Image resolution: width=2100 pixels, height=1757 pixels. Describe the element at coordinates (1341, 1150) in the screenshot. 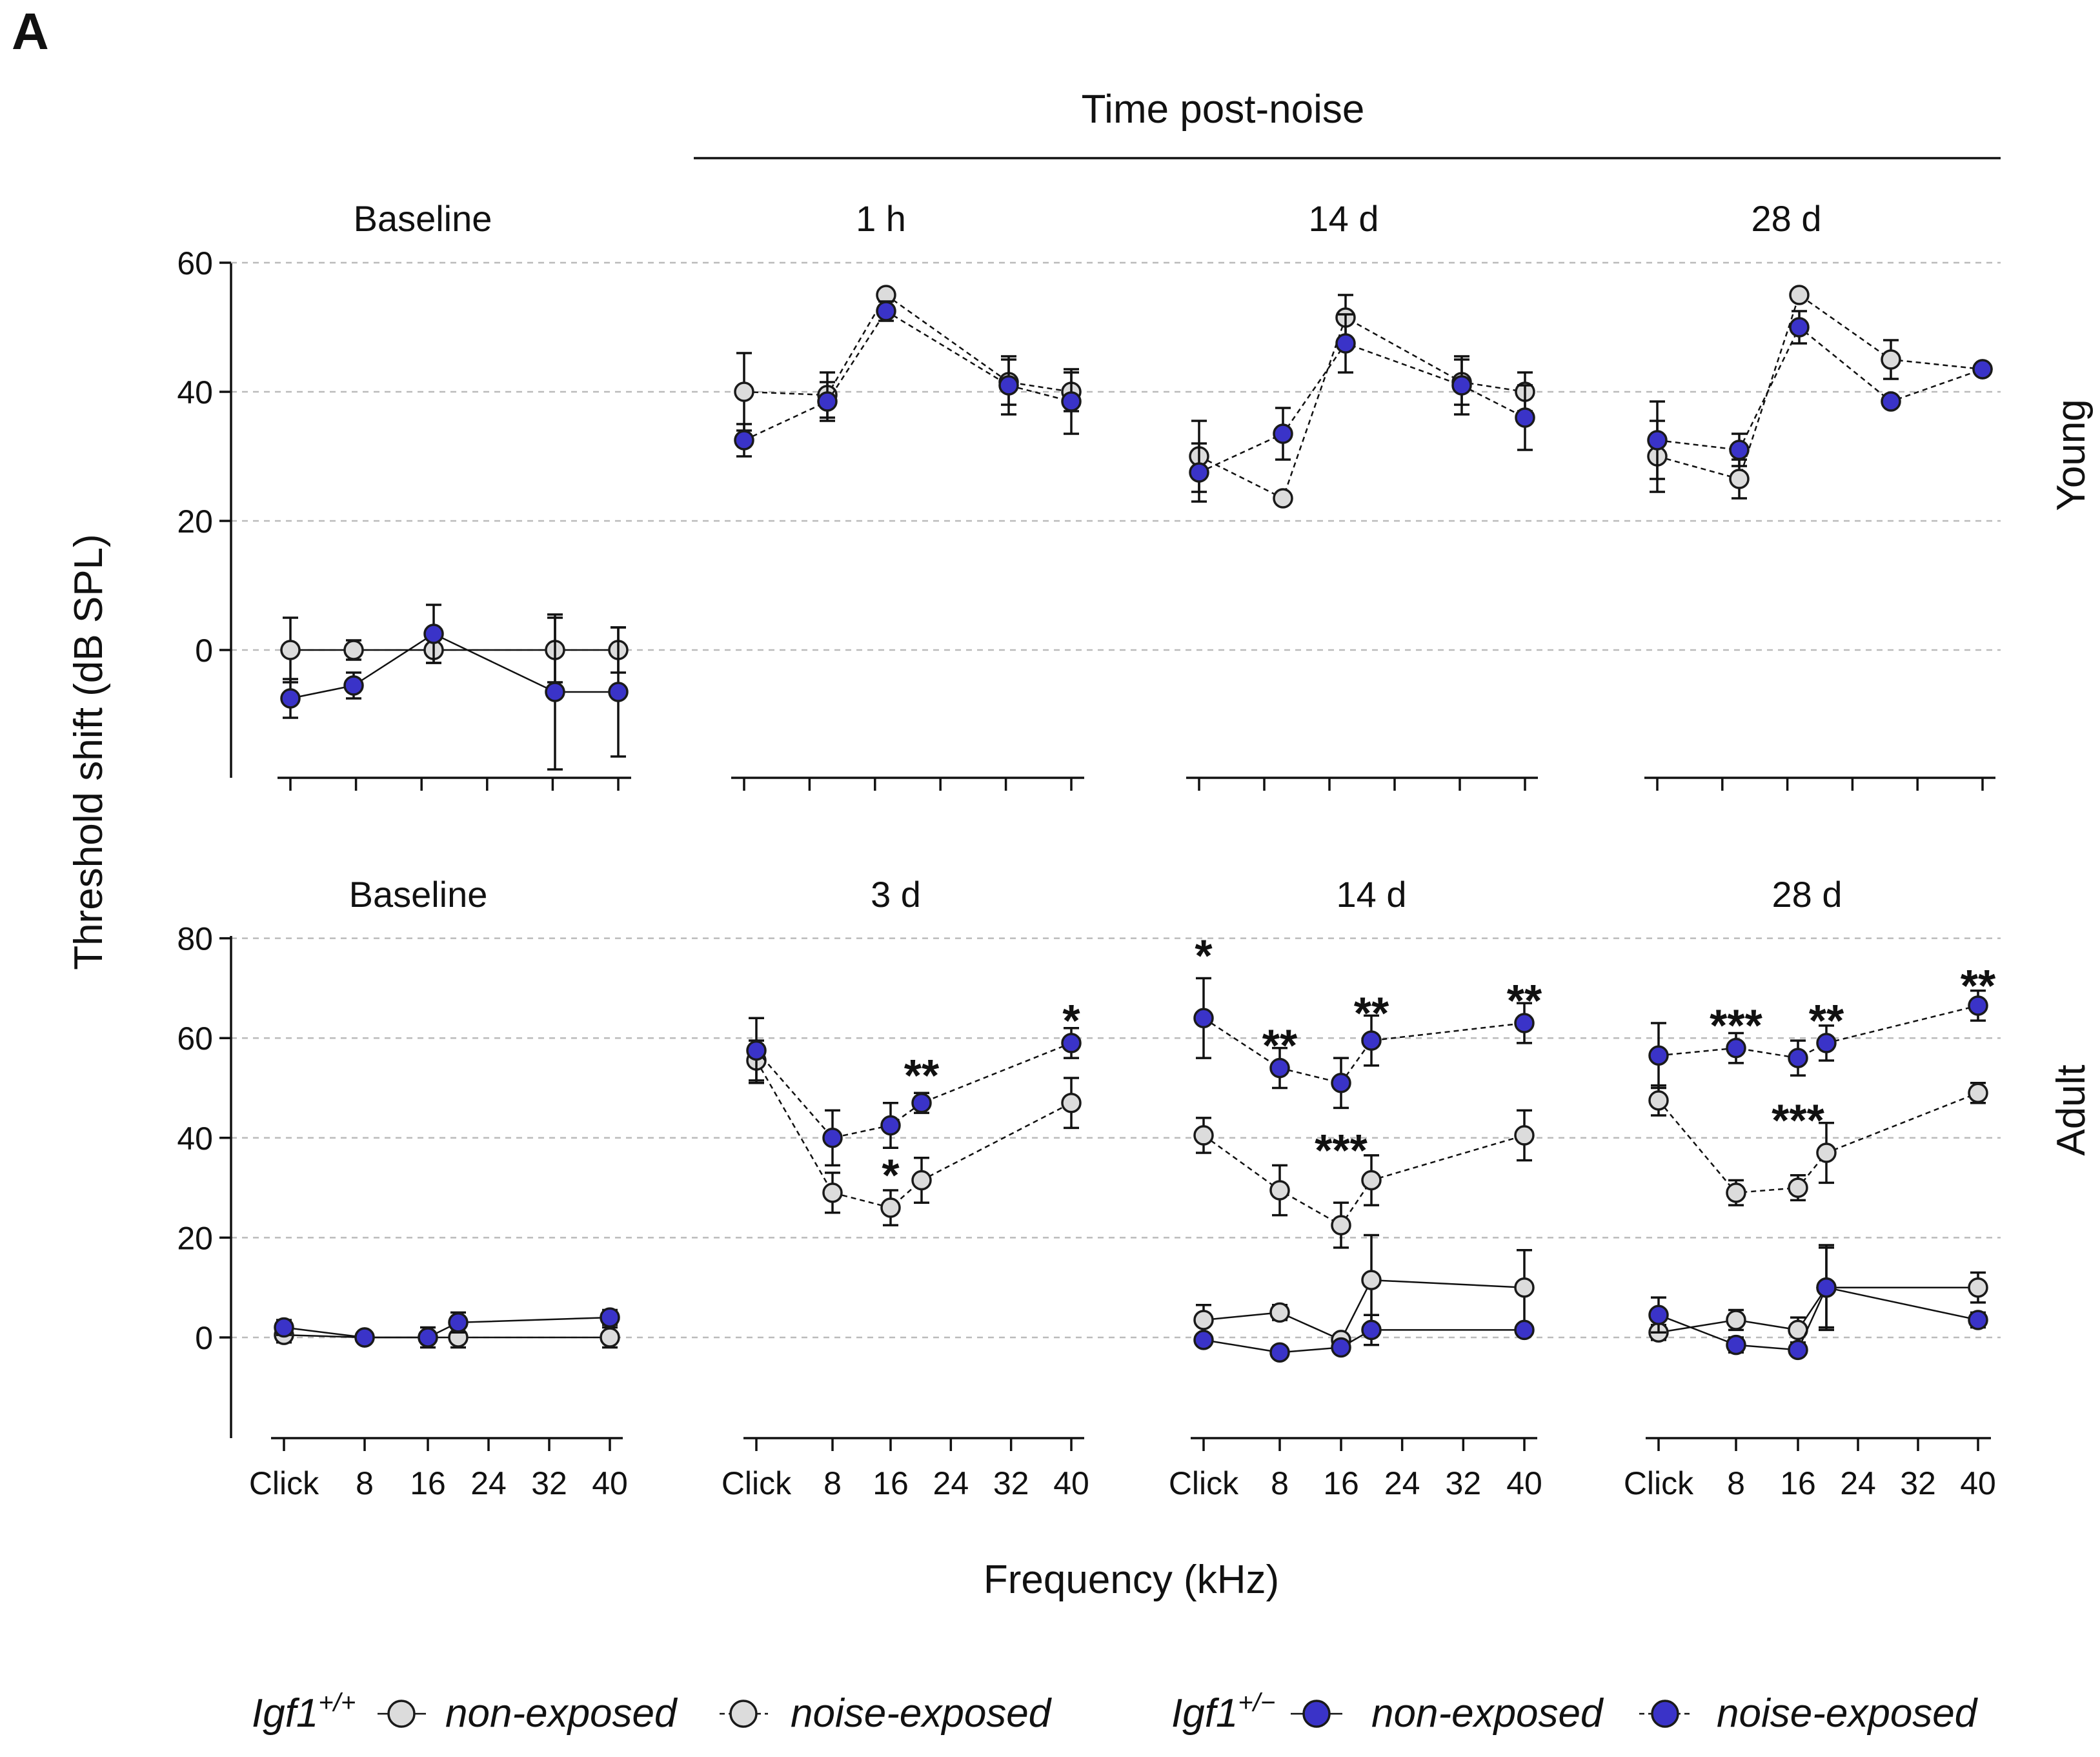

I see `significance-marker: ***` at that location.